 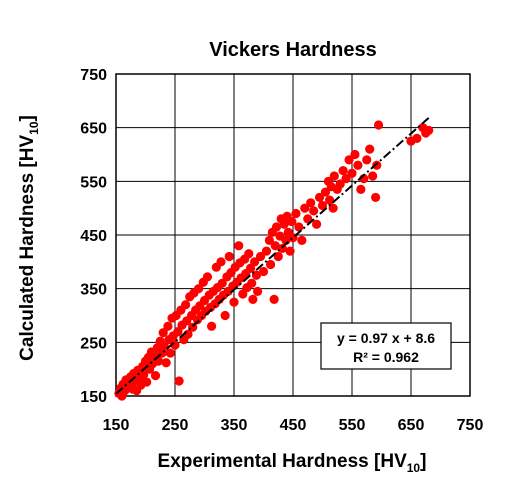 What do you see at coordinates (93, 129) in the screenshot?
I see `y-tick-label: 650` at bounding box center [93, 129].